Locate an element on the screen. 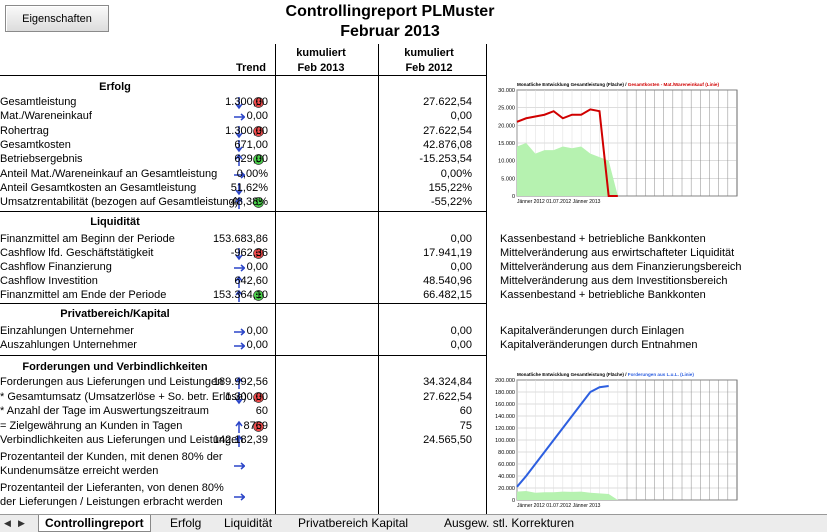  section-erfolg: Erfolg is located at coordinates (115, 87).